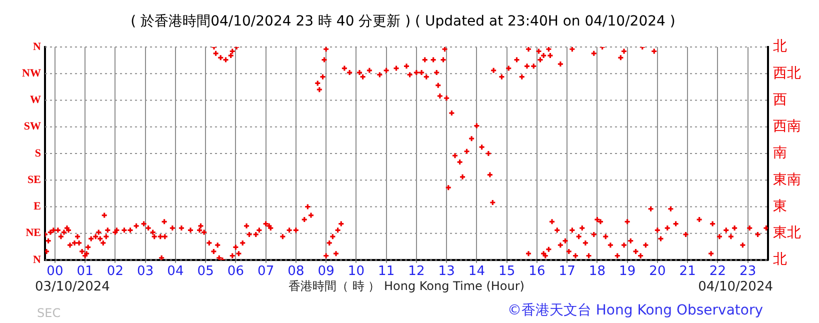  What do you see at coordinates (266, 272) in the screenshot?
I see `x-tick-label: 07` at bounding box center [266, 272].